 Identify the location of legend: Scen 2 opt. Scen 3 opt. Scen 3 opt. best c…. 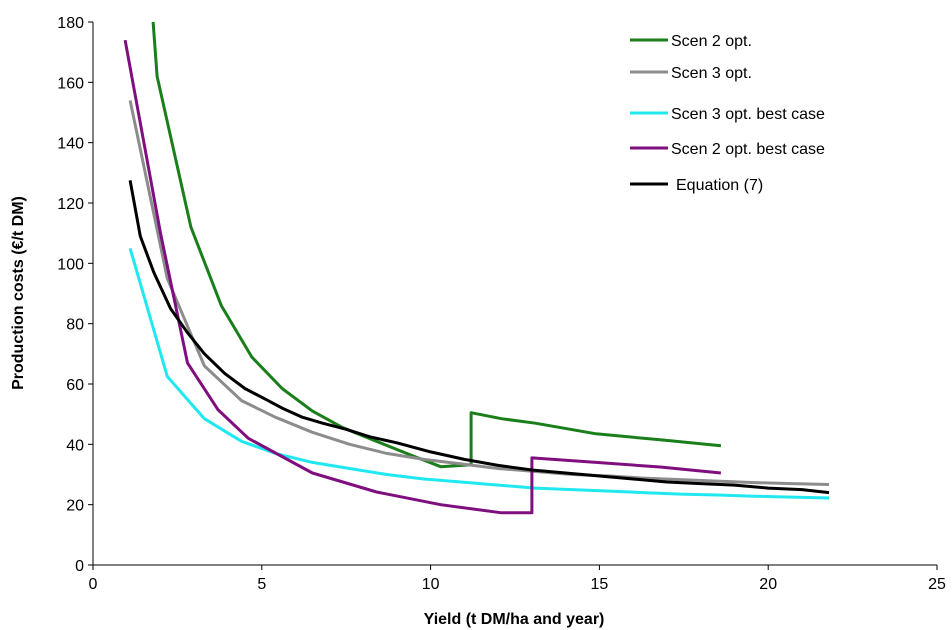
(727, 113).